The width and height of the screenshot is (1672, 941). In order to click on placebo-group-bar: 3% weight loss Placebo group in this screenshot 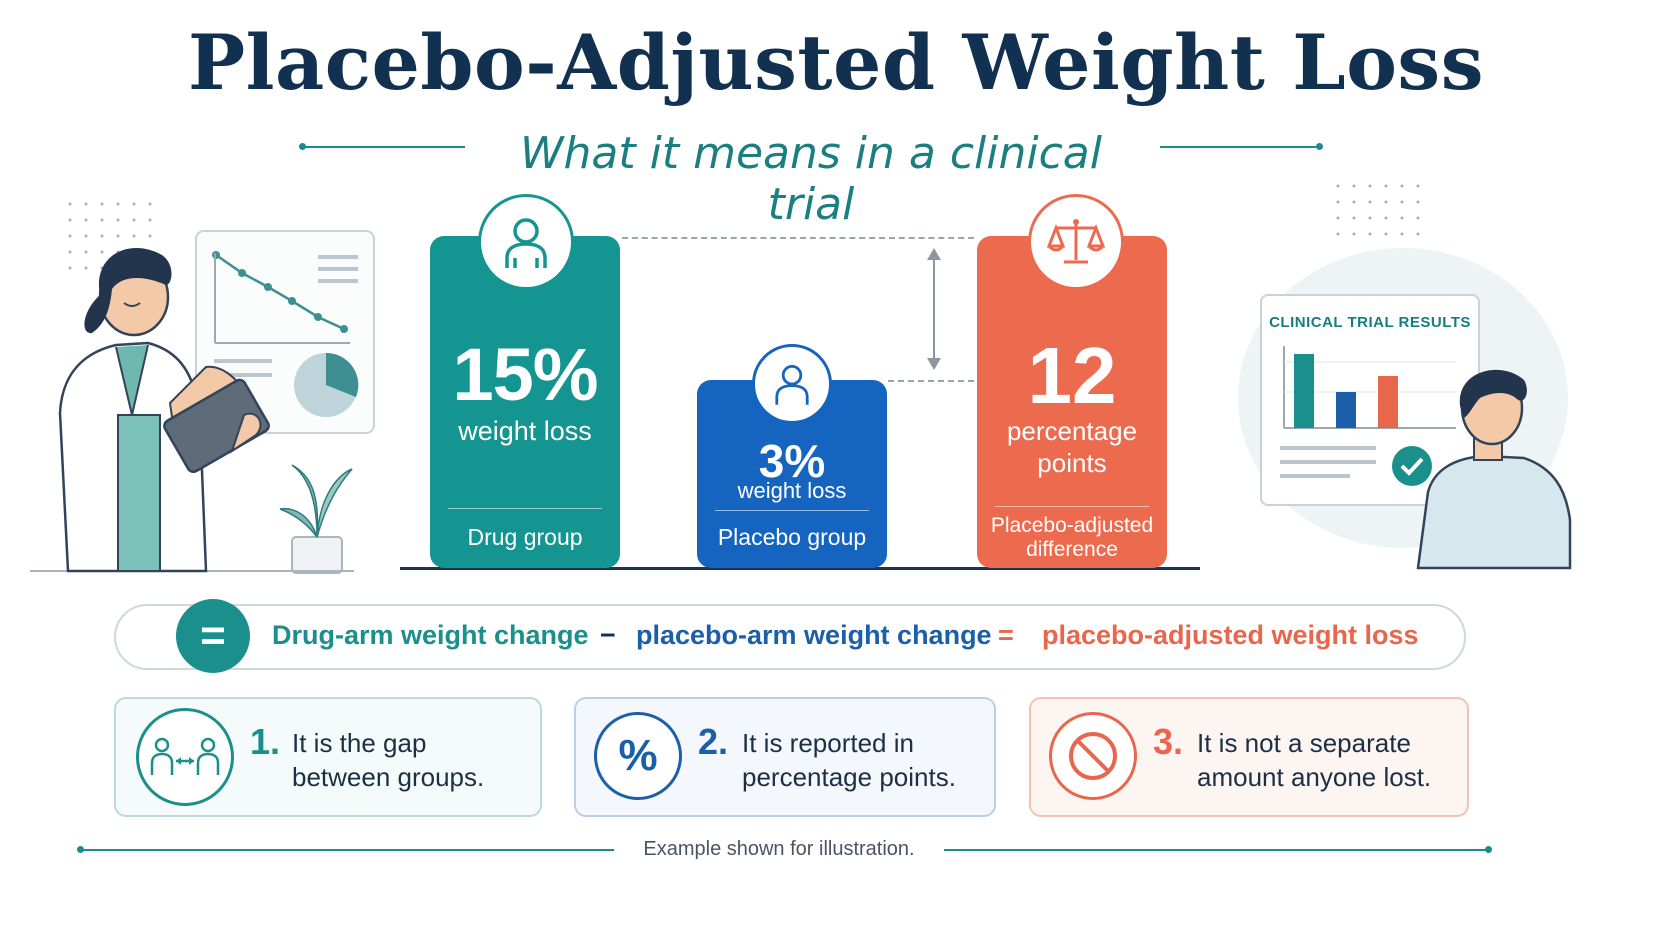, I will do `click(792, 474)`.